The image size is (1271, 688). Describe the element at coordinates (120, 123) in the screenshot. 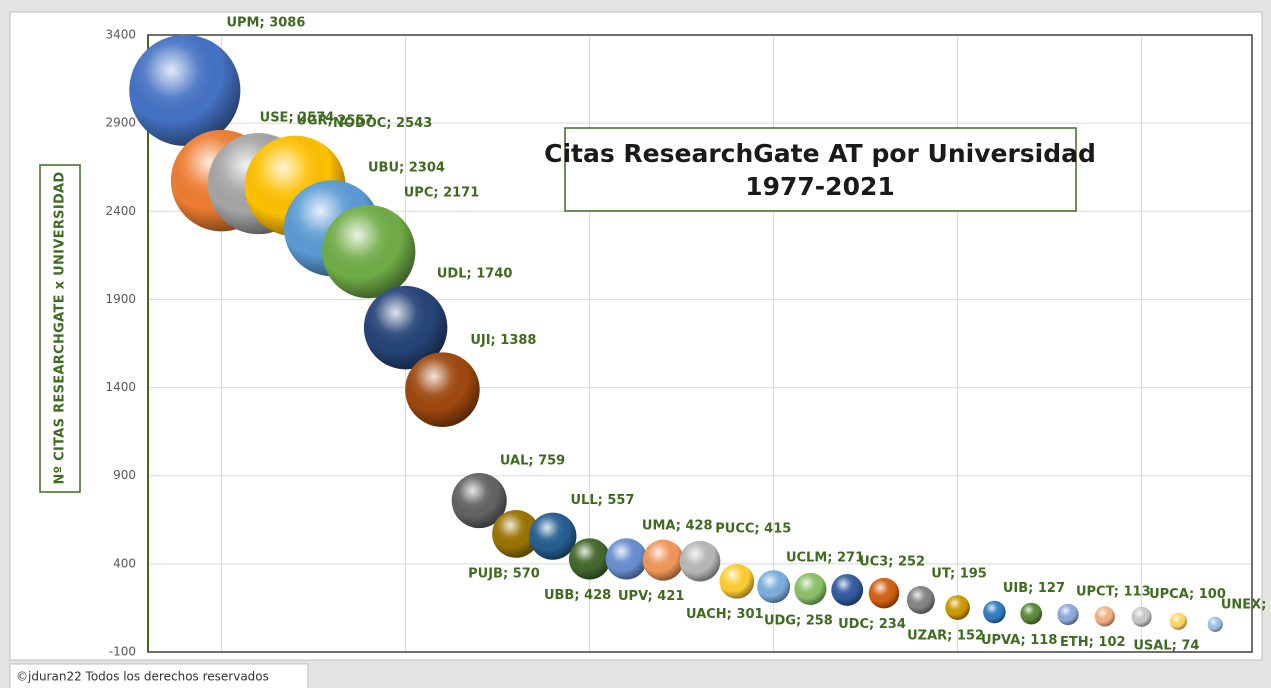

I see `y-tick-label: 2900` at that location.